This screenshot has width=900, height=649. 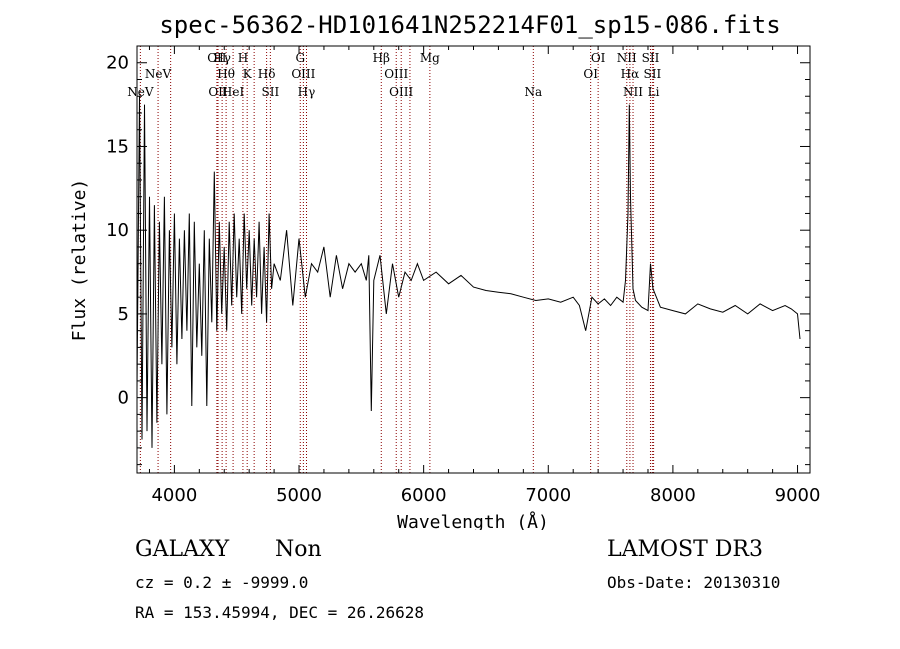 I want to click on x-axis-label: Wavelength (Å), so click(x=473, y=520).